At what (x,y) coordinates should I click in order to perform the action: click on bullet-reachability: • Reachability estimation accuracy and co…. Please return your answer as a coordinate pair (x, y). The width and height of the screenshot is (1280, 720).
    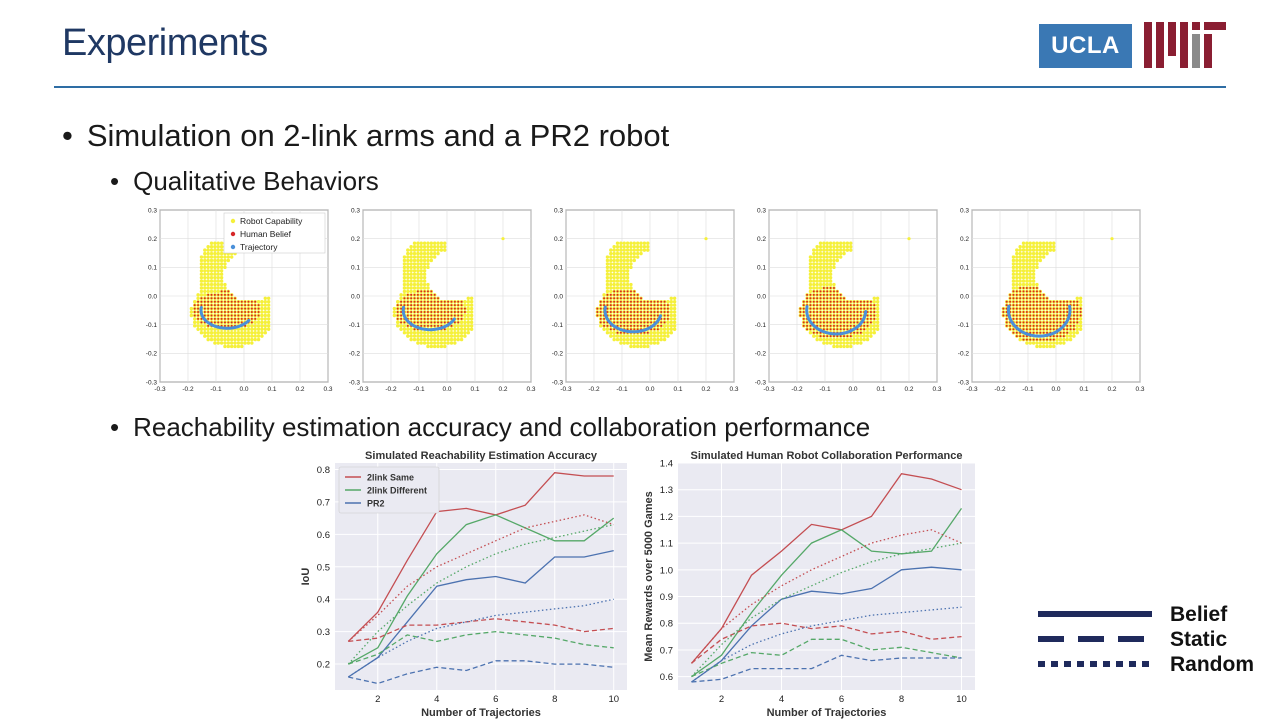
    Looking at the image, I should click on (490, 427).